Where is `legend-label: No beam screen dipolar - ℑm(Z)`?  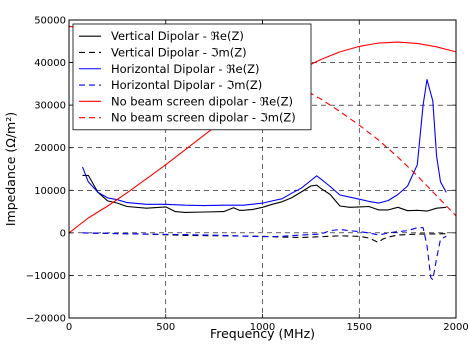 legend-label: No beam screen dipolar - ℑm(Z) is located at coordinates (203, 118).